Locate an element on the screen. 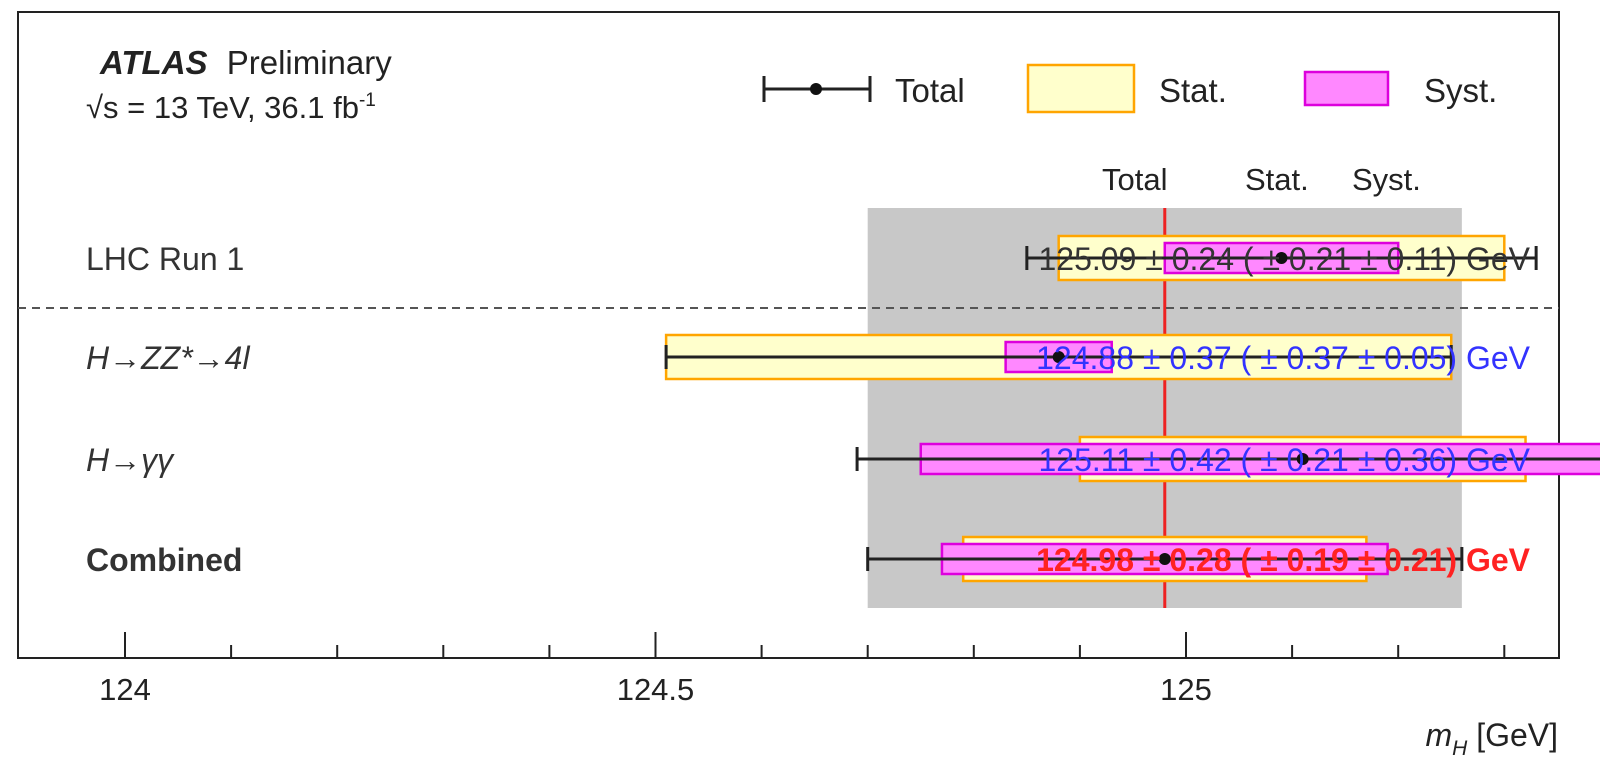 The height and width of the screenshot is (772, 1600). row-label-zz4l: H→ZZ*→4l is located at coordinates (168, 358).